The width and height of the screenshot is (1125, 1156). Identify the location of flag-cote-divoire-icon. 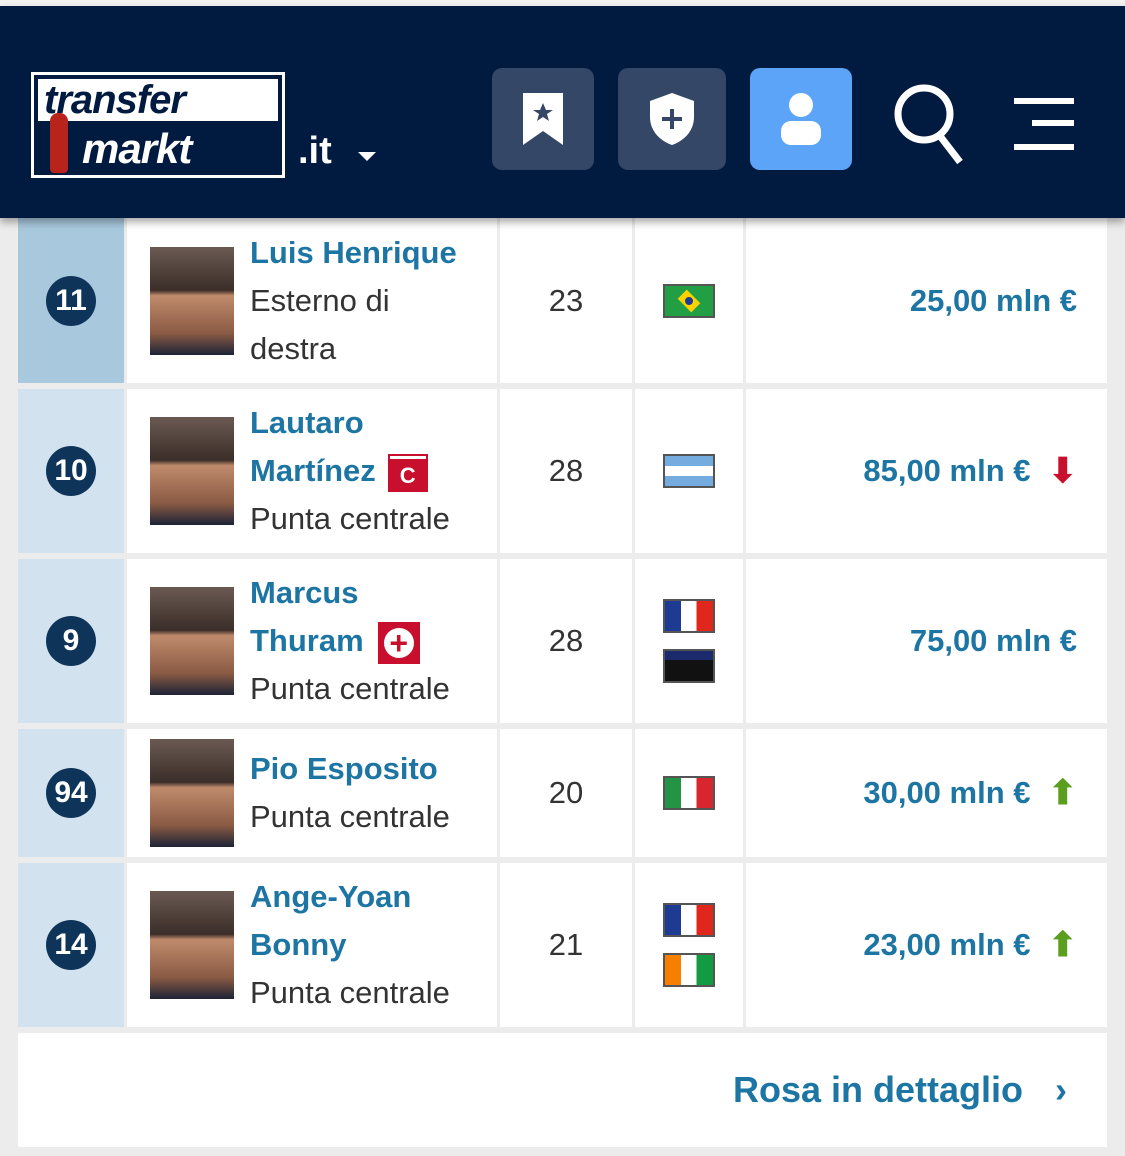
(689, 970).